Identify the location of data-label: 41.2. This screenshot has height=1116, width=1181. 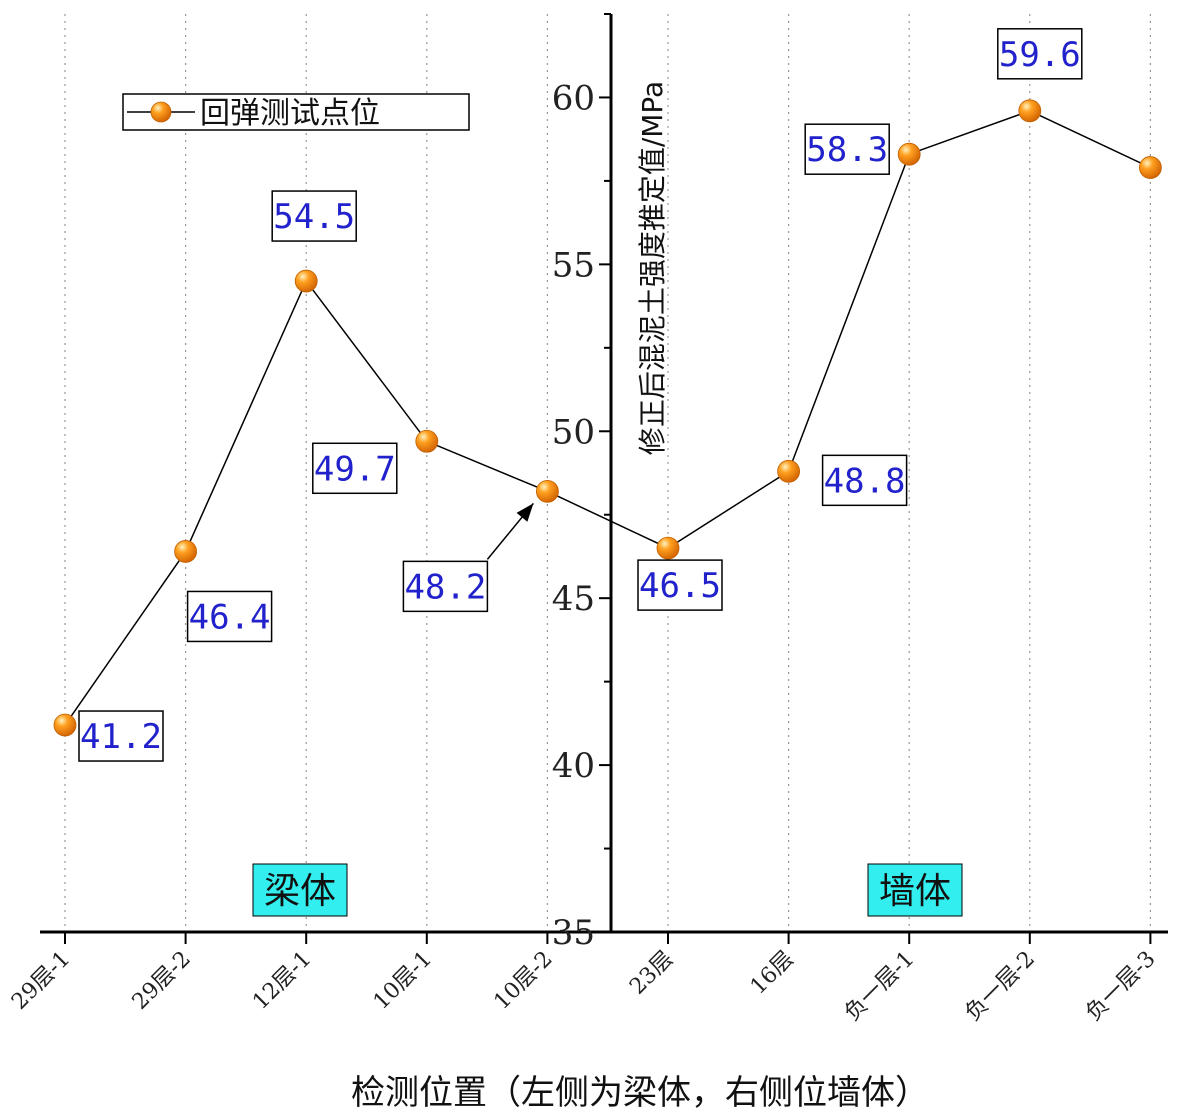
(121, 737).